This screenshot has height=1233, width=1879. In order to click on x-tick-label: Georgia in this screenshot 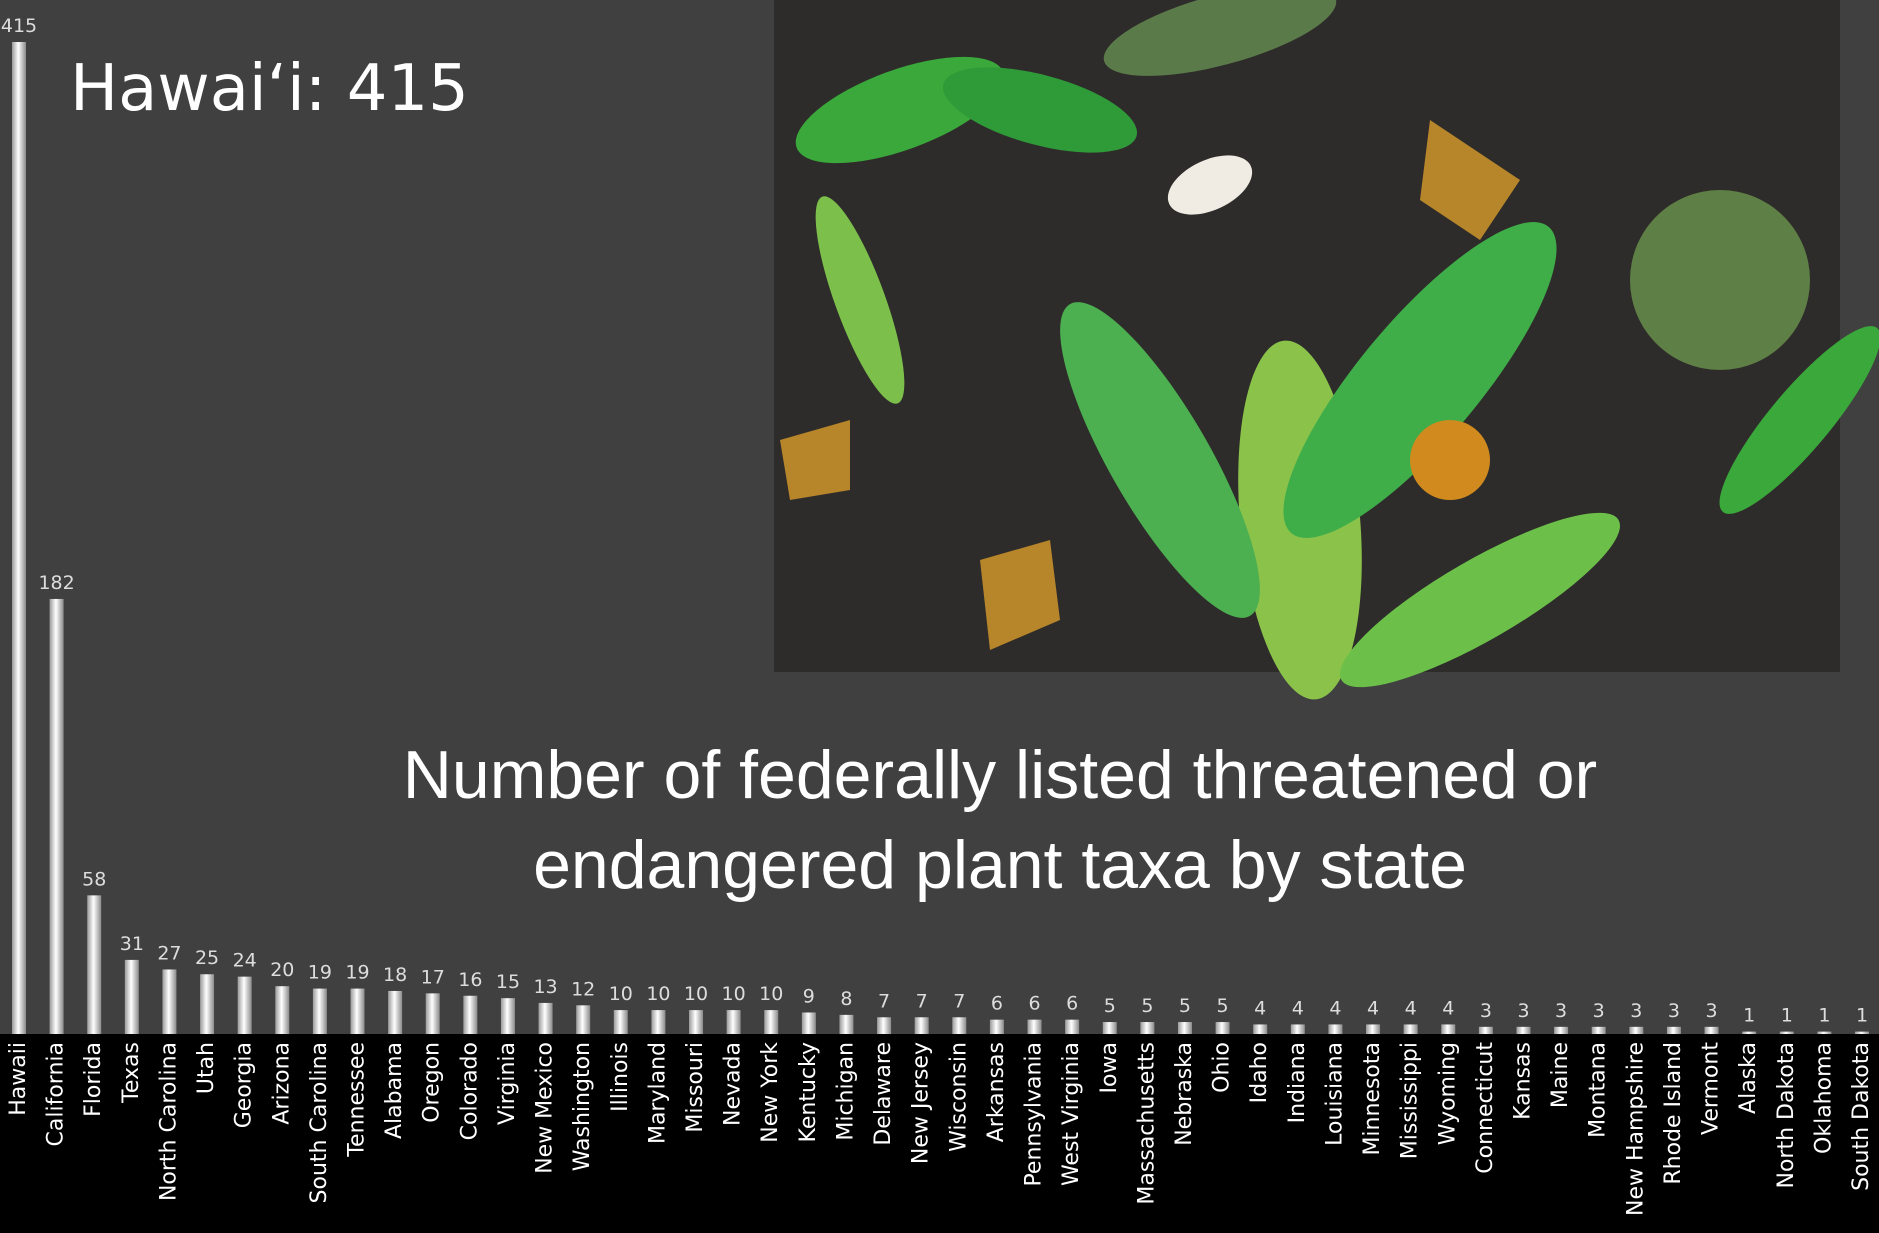, I will do `click(244, 1085)`.